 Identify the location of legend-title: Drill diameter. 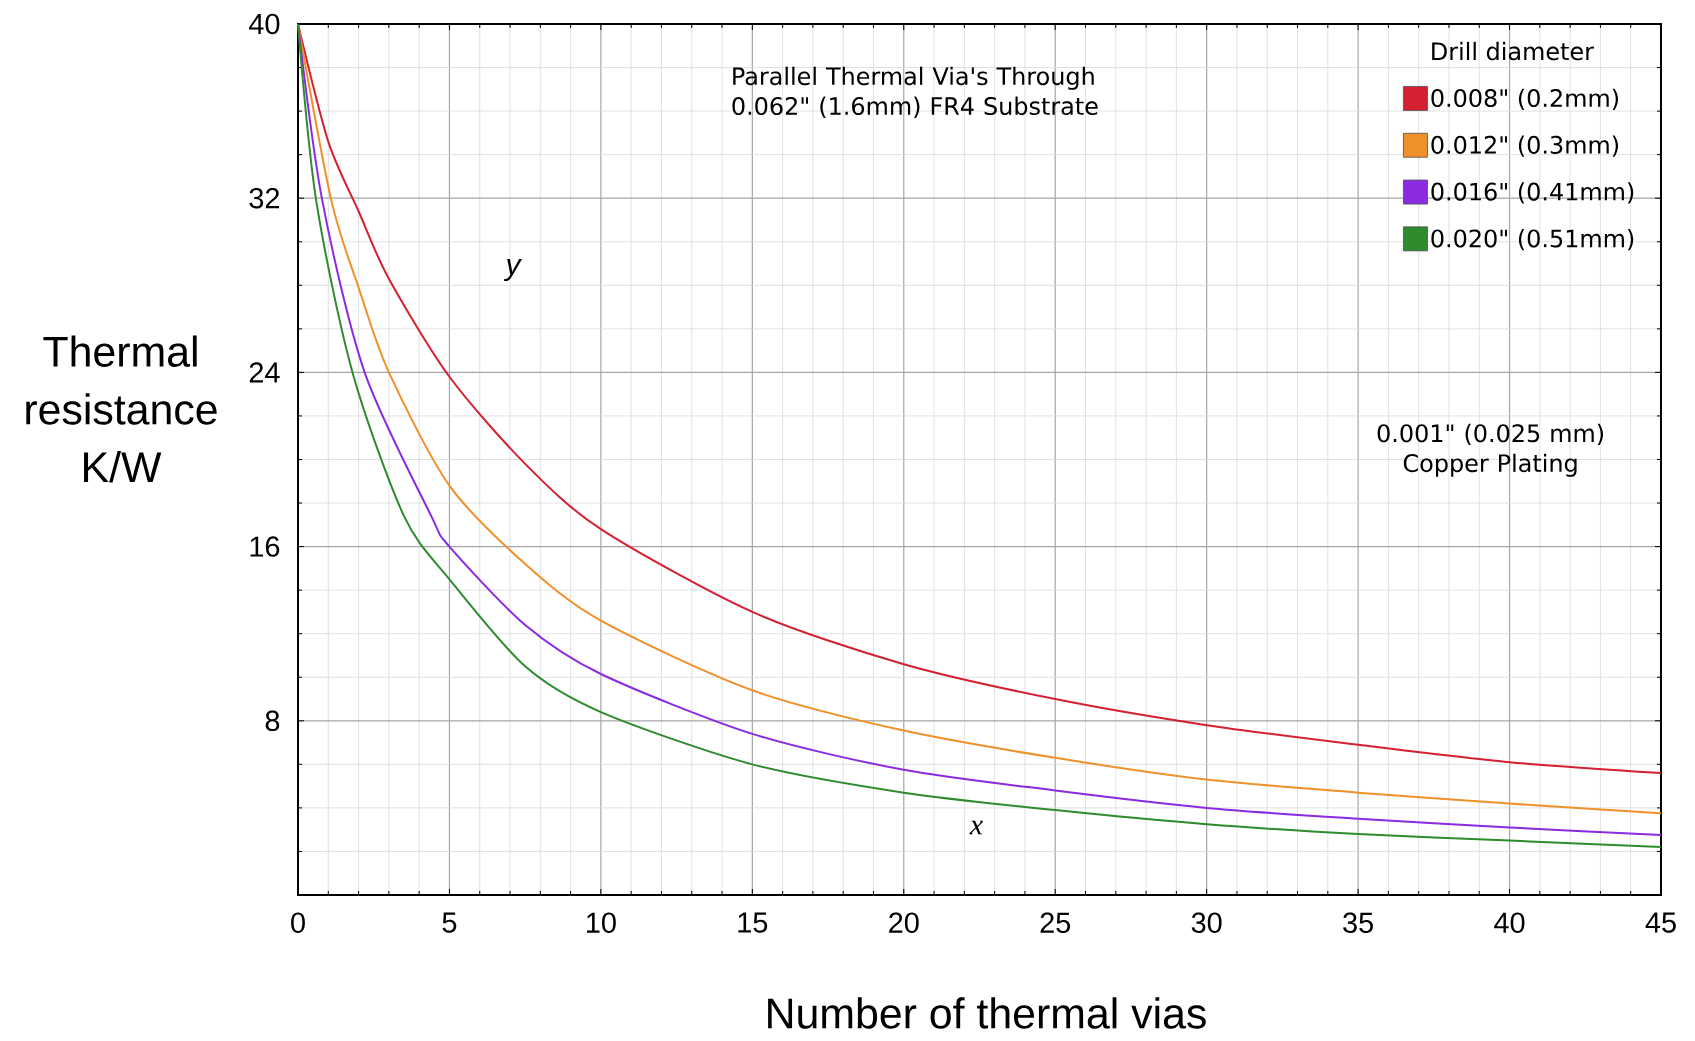
(1513, 51).